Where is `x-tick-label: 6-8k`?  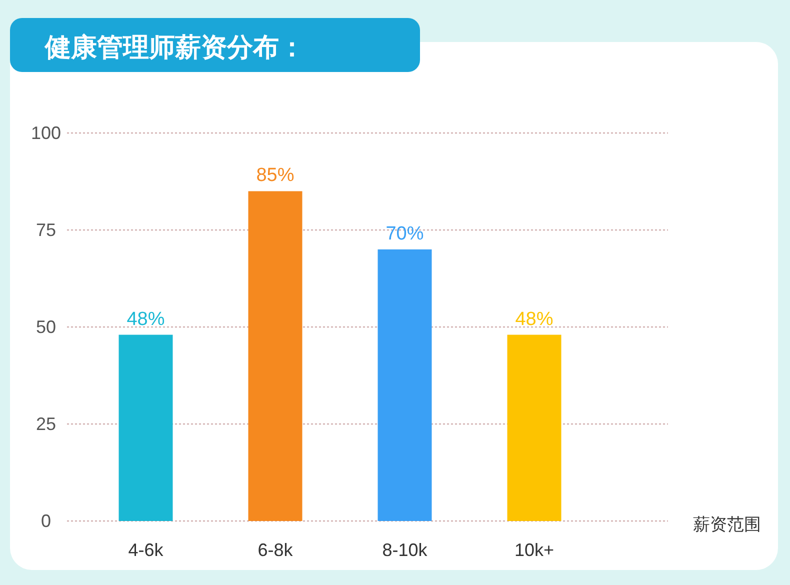 x-tick-label: 6-8k is located at coordinates (276, 550).